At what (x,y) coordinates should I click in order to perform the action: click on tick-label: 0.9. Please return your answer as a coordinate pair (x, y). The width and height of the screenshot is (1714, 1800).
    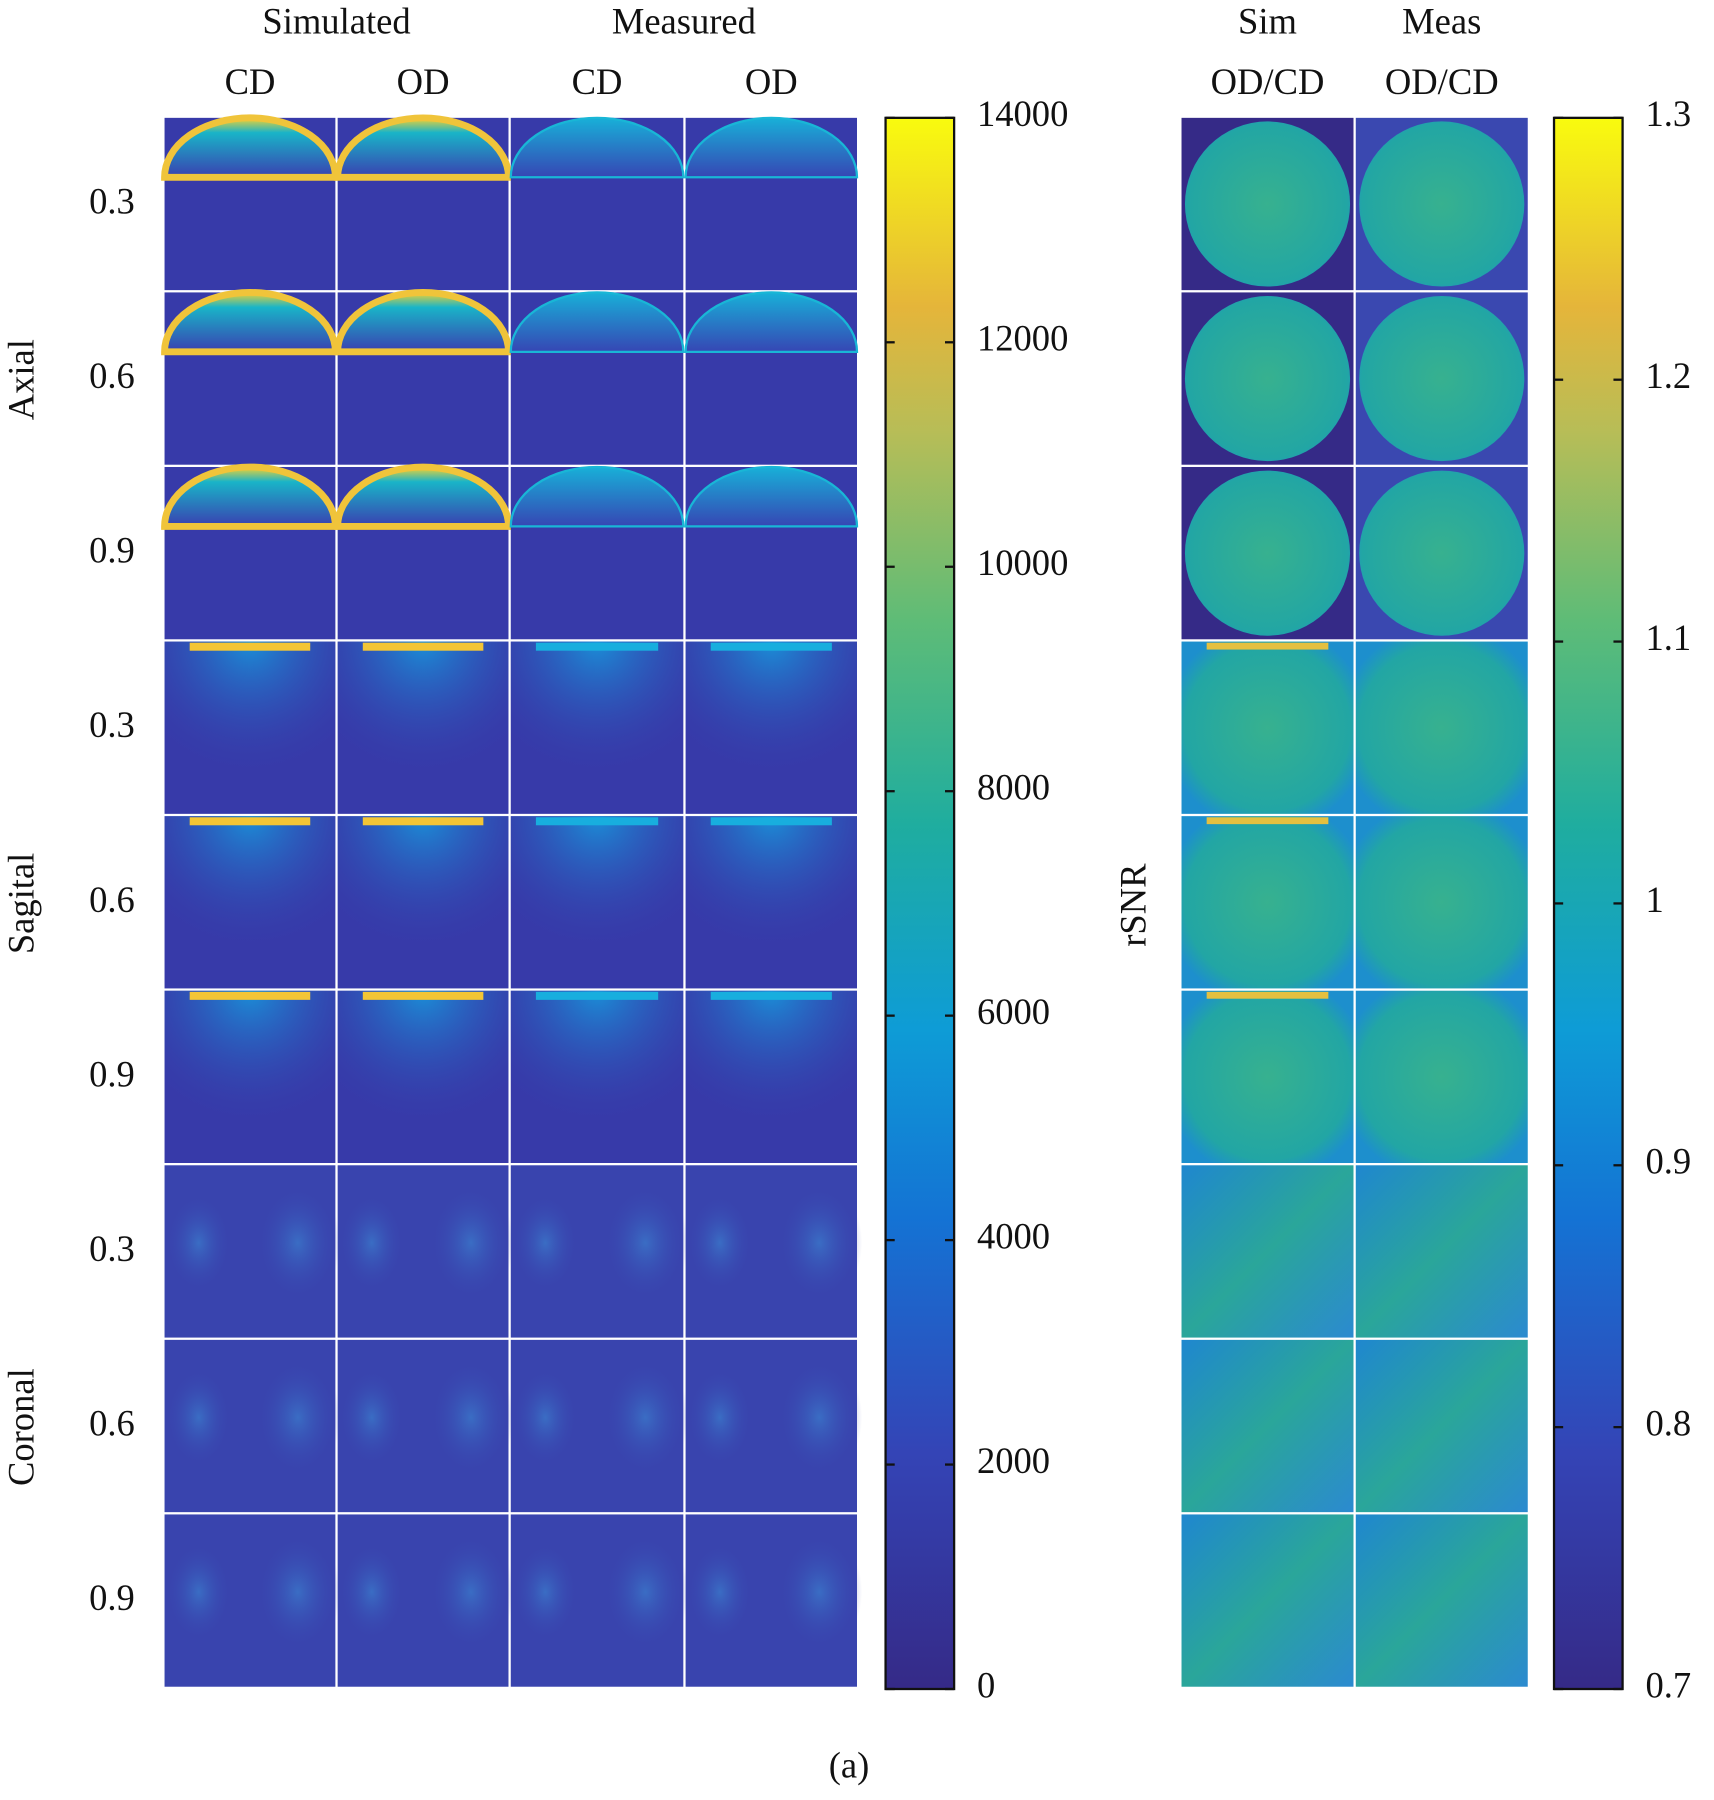
    Looking at the image, I should click on (1668, 1161).